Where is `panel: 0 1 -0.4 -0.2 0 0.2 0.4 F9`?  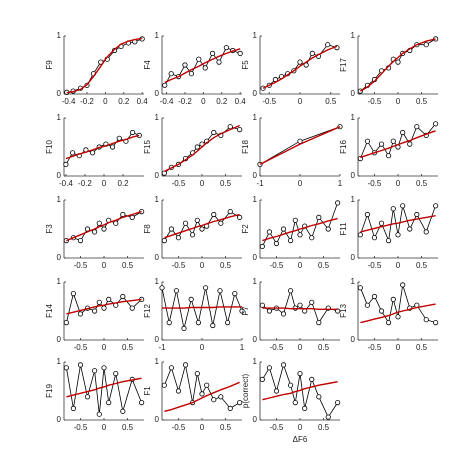 panel: 0 1 -0.4 -0.2 0 0.2 0.4 F9 is located at coordinates (96, 68).